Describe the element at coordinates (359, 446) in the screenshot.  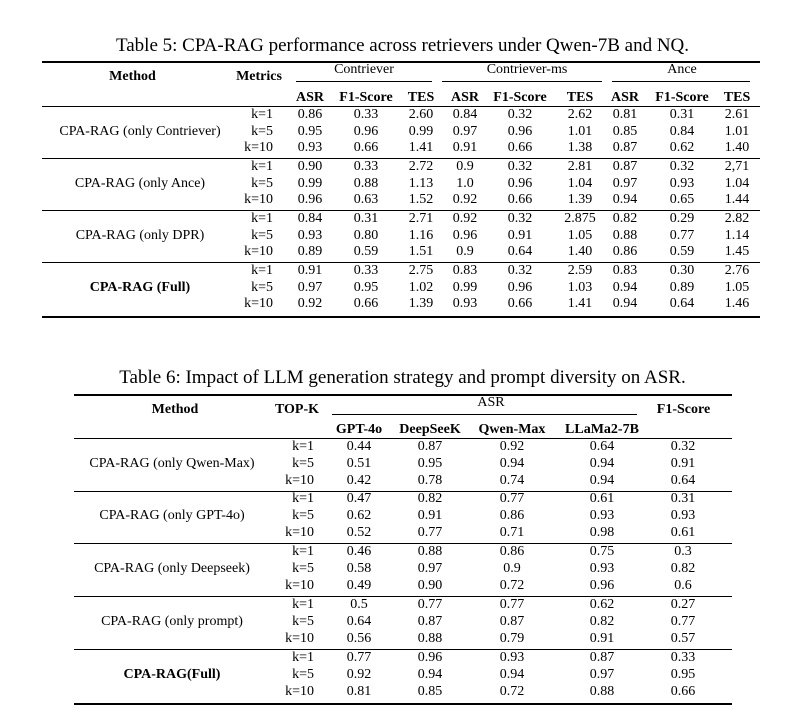
I see `table-6-cell: 0.44` at that location.